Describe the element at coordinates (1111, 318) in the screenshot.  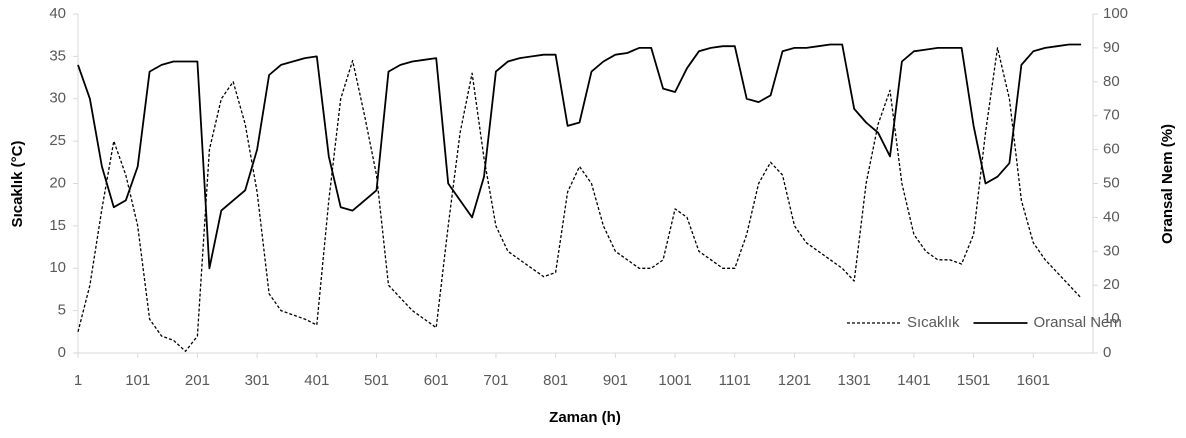
I see `y2-tick-label: 10` at that location.